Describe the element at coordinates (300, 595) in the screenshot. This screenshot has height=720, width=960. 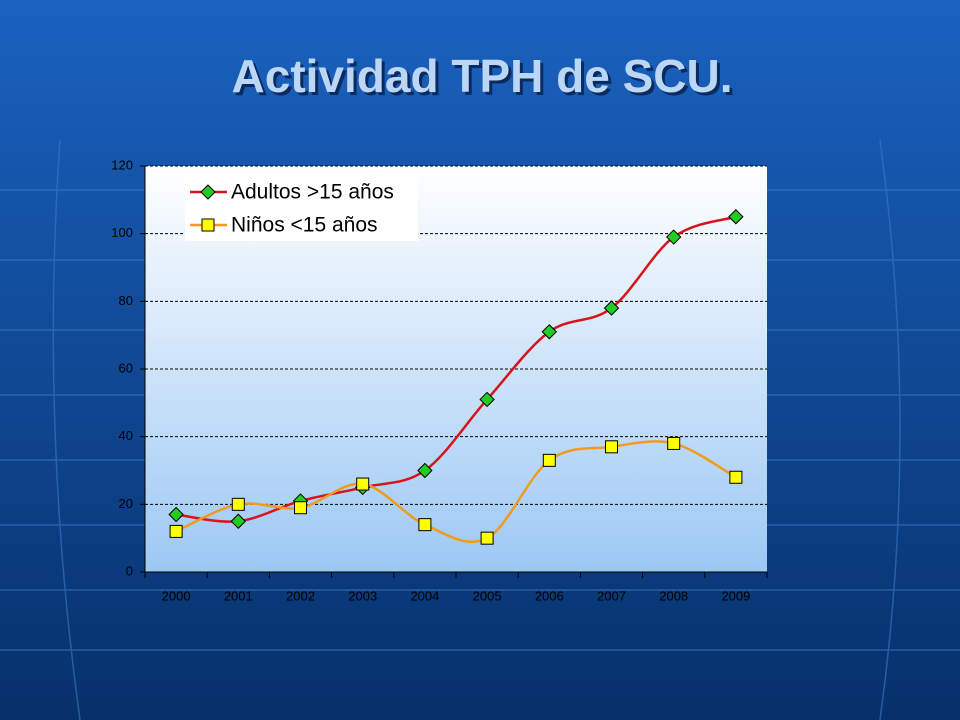
I see `x-tick-label: 2002` at that location.